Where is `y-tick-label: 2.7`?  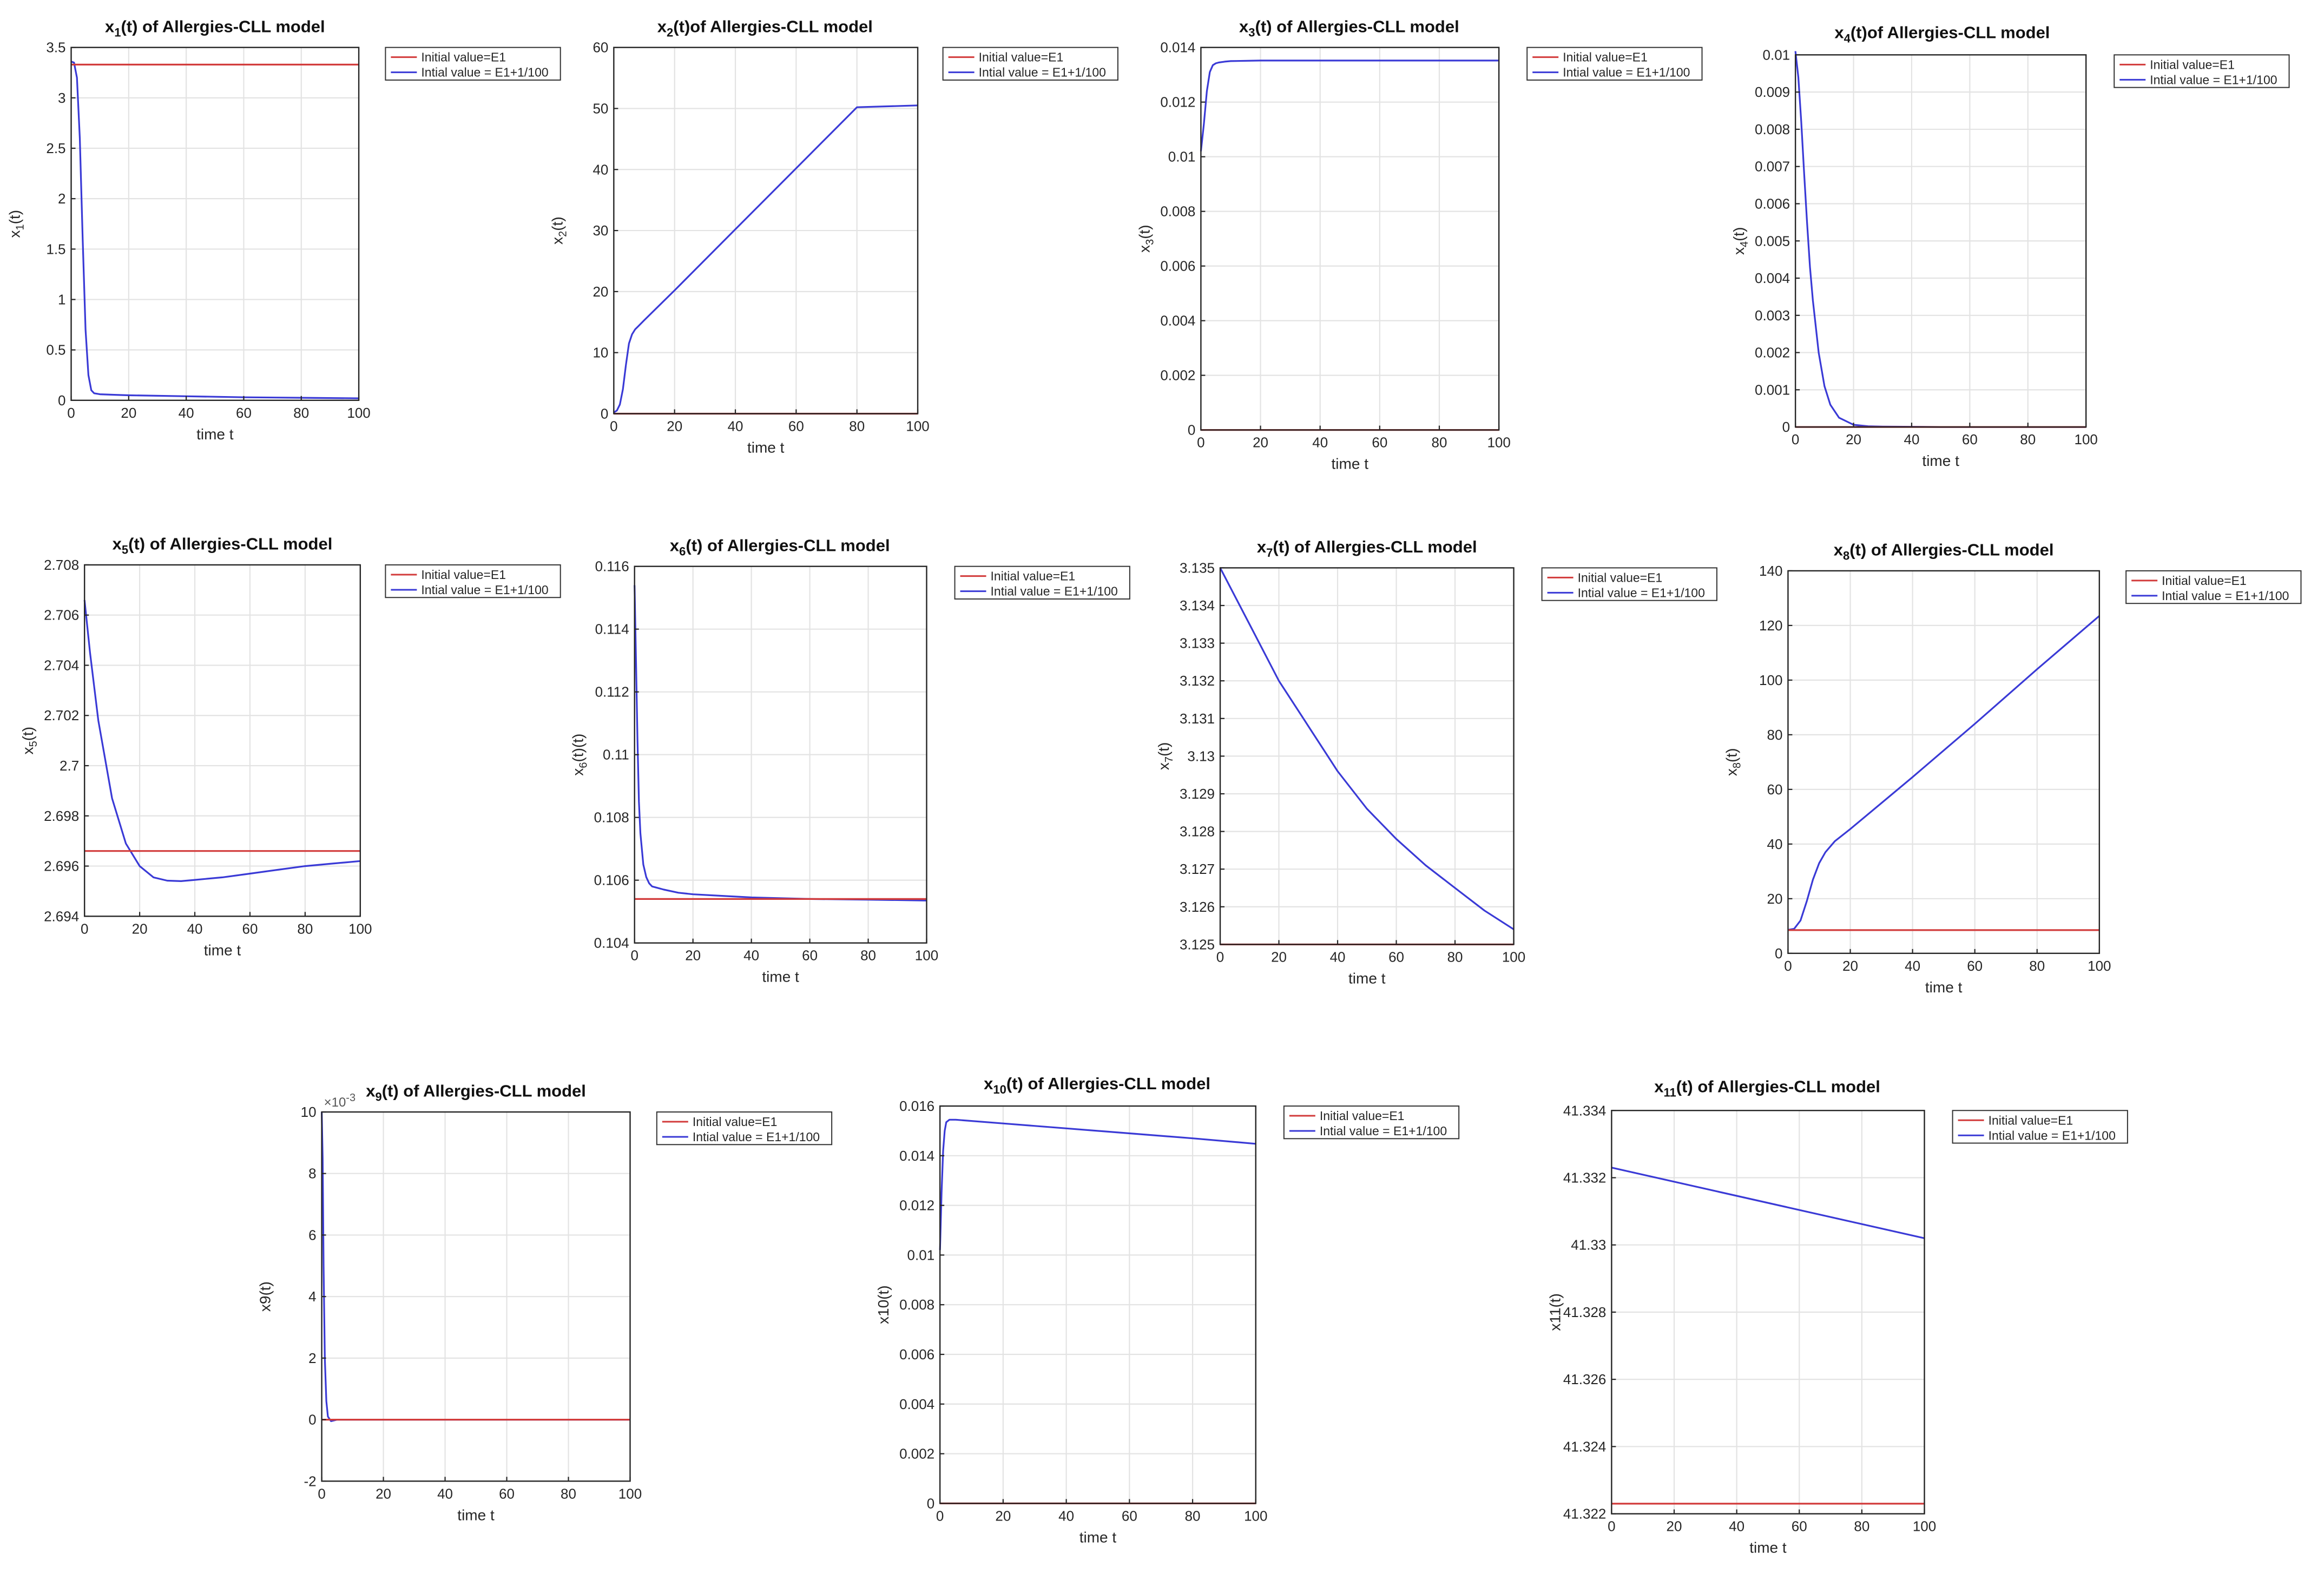 y-tick-label: 2.7 is located at coordinates (69, 766).